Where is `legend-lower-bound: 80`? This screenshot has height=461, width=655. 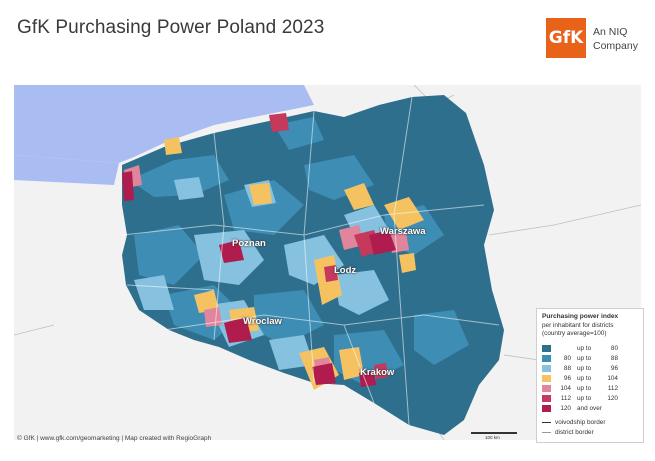 legend-lower-bound: 80 is located at coordinates (567, 358).